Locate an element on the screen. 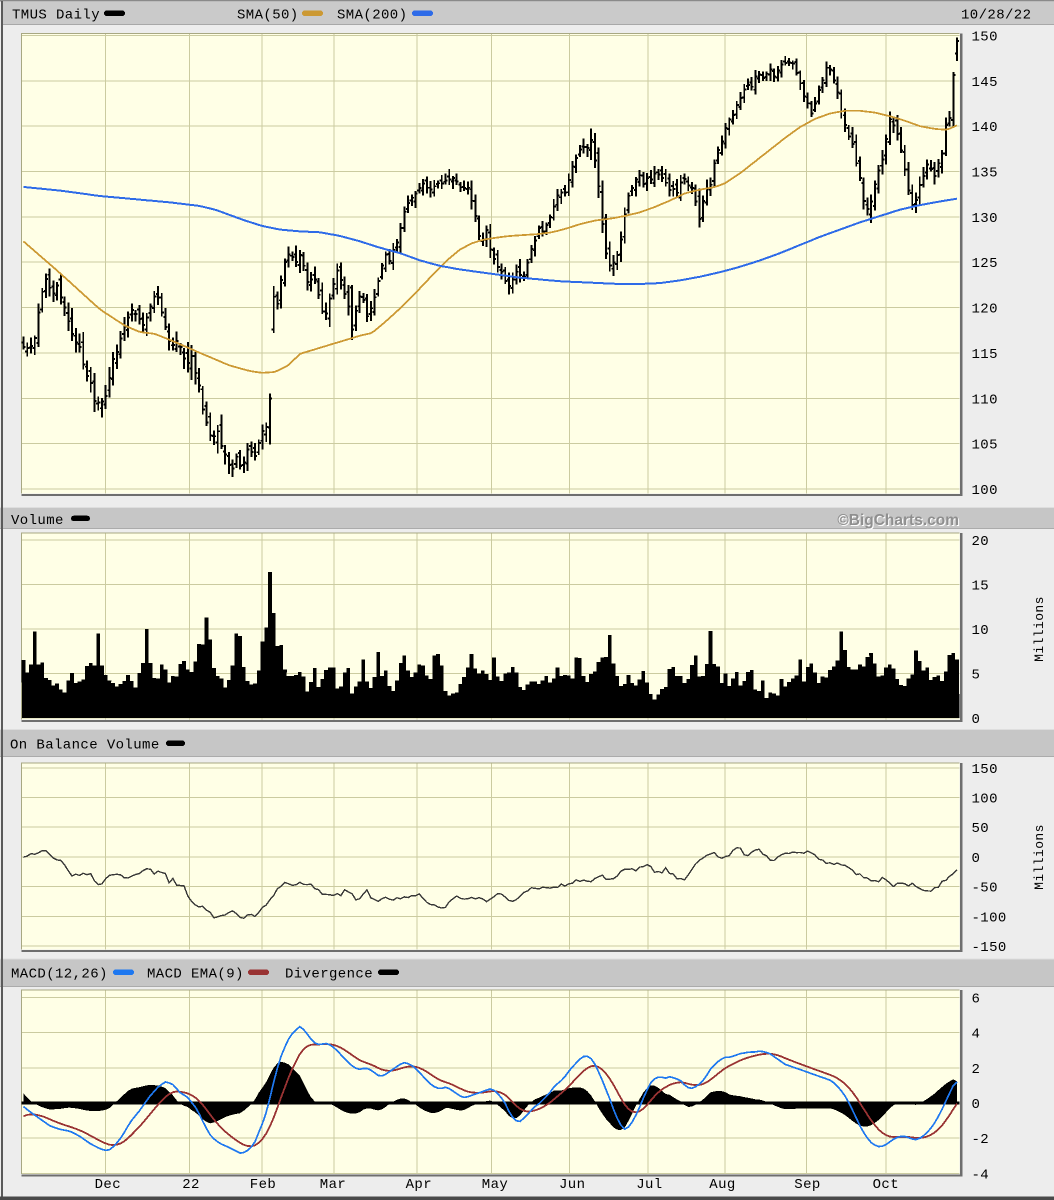 Image resolution: width=1054 pixels, height=1200 pixels. svg-text: -4 is located at coordinates (981, 1175).